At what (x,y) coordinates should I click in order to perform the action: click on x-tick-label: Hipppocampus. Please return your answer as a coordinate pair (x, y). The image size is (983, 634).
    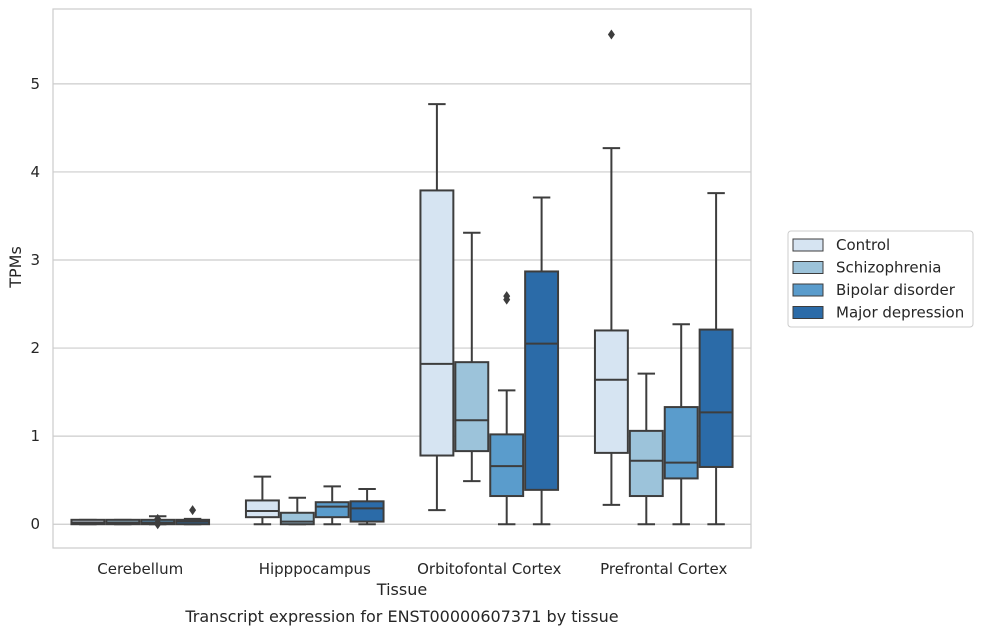
    Looking at the image, I should click on (315, 569).